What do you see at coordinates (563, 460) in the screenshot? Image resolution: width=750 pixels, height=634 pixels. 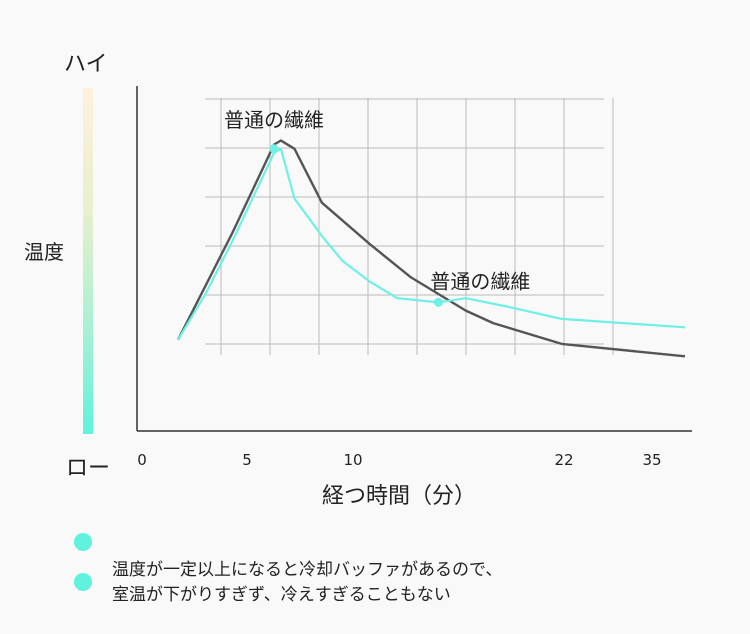 I see `x-tick-label: 22` at bounding box center [563, 460].